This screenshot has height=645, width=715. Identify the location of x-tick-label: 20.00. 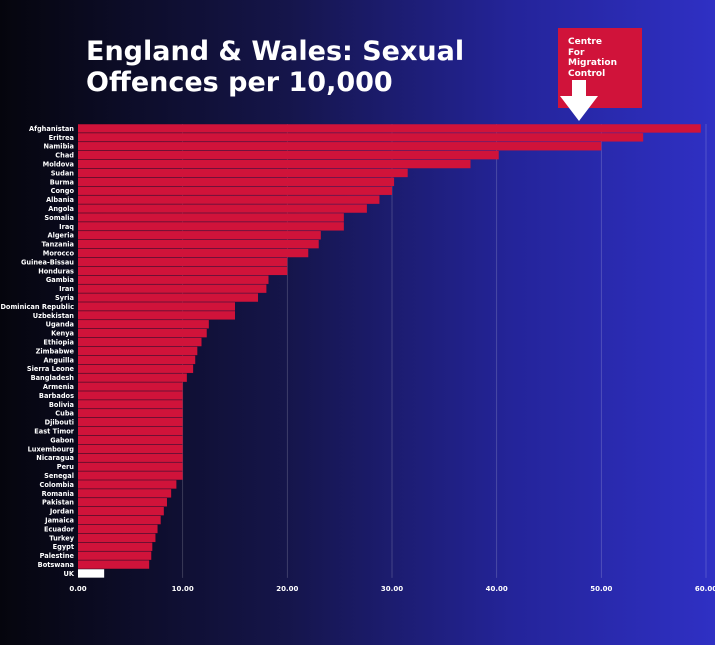
(287, 589).